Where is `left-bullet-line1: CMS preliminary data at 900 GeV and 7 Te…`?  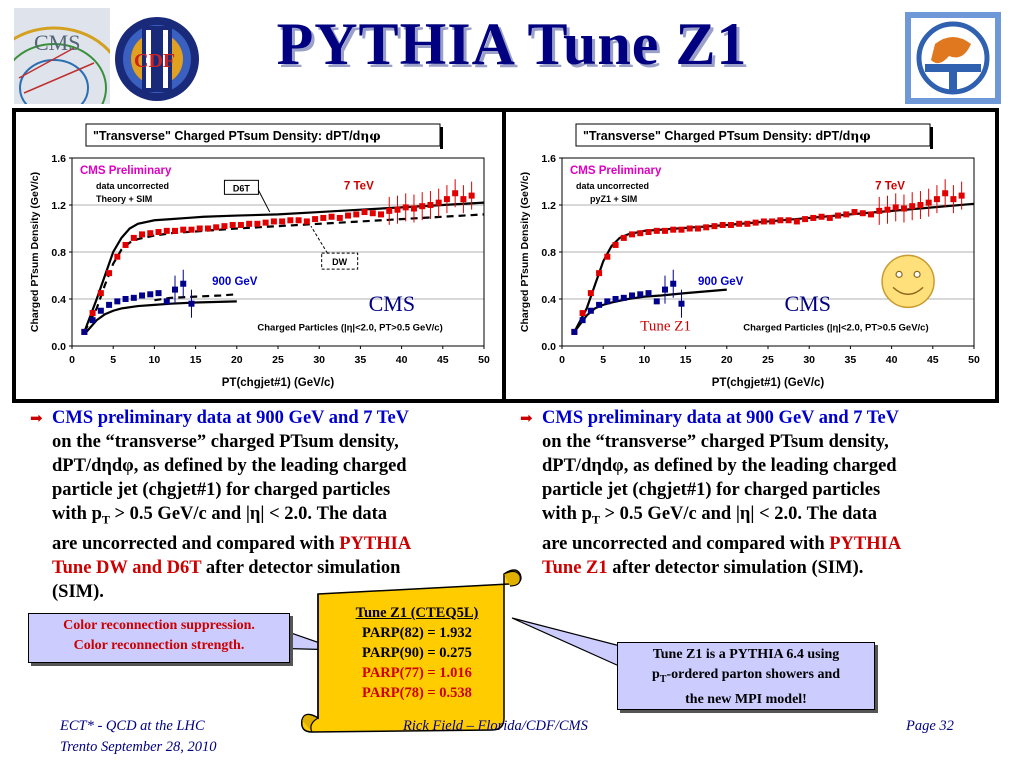
left-bullet-line1: CMS preliminary data at 900 GeV and 7 Te… is located at coordinates (231, 418).